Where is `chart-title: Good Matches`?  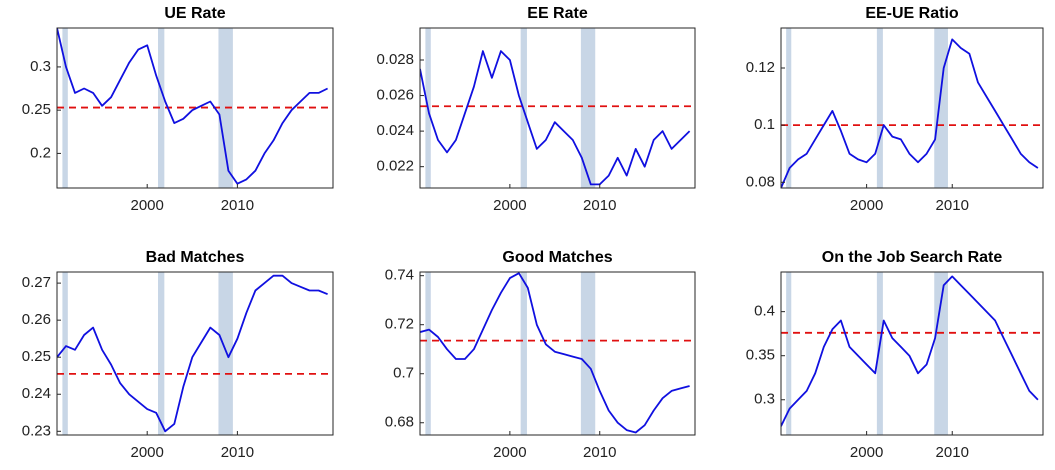 chart-title: Good Matches is located at coordinates (557, 257).